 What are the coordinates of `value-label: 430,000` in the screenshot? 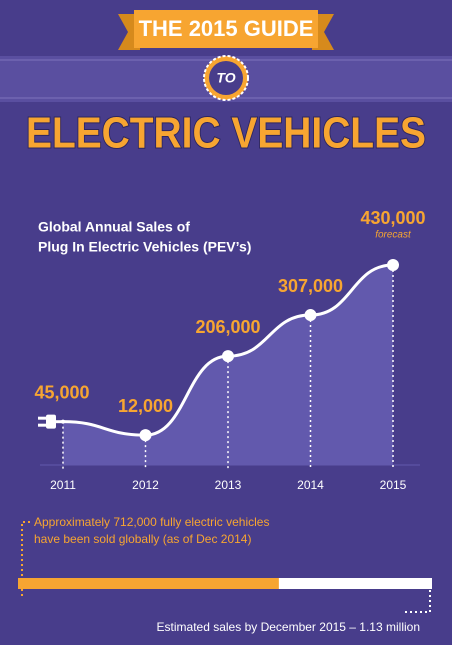 It's located at (392, 218).